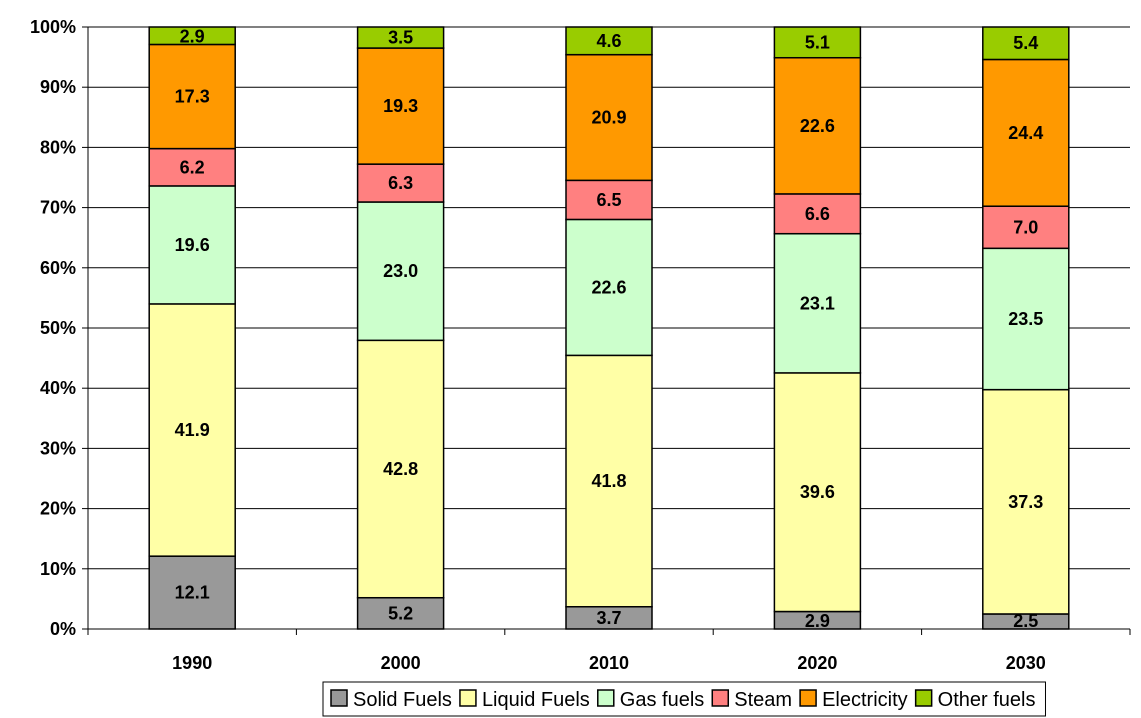 This screenshot has width=1141, height=718. I want to click on legend-item: Other fuels, so click(975, 700).